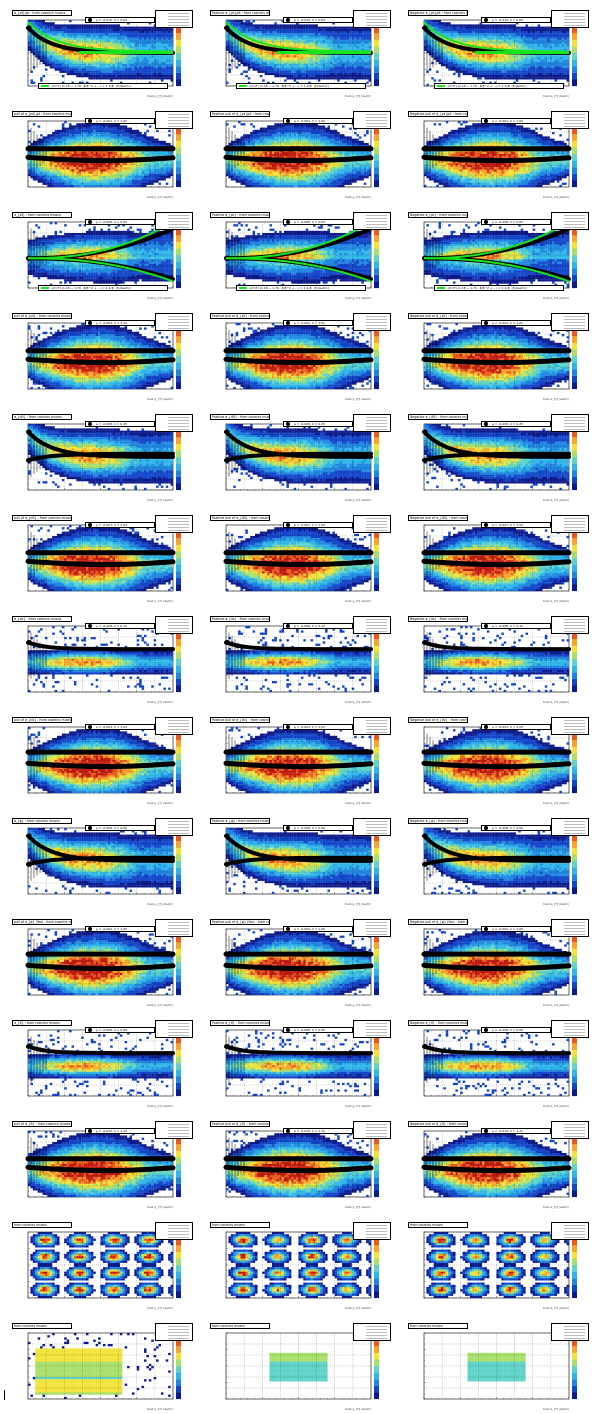 The image size is (600, 1414). Describe the element at coordinates (42, 13) in the screenshot. I see `panel-title: σ_{pt}/pt : from cosmics muons` at that location.